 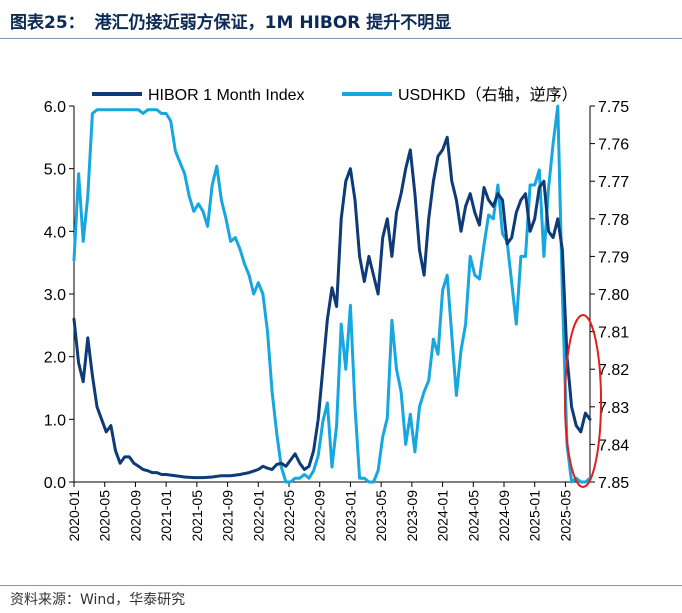 What do you see at coordinates (166, 516) in the screenshot?
I see `x-tick-label: 2021-01` at bounding box center [166, 516].